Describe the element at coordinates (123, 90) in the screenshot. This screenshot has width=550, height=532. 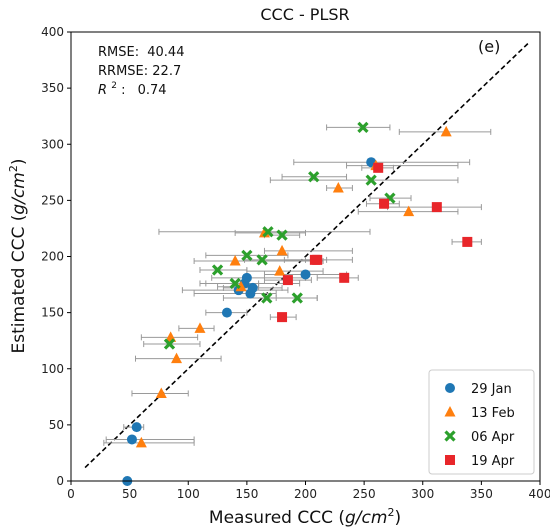
I see `r2-colon: :` at that location.